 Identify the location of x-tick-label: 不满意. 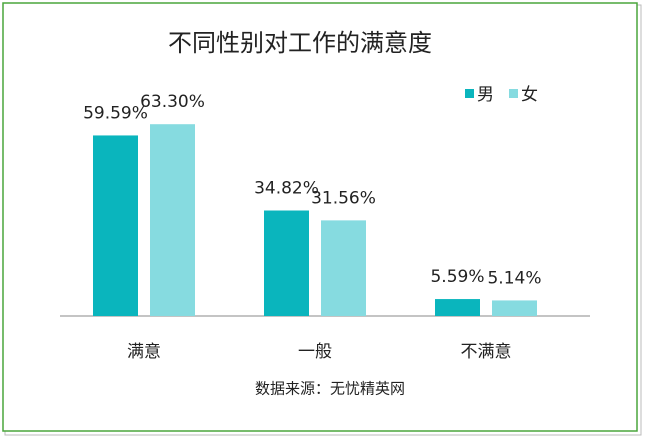
(486, 352).